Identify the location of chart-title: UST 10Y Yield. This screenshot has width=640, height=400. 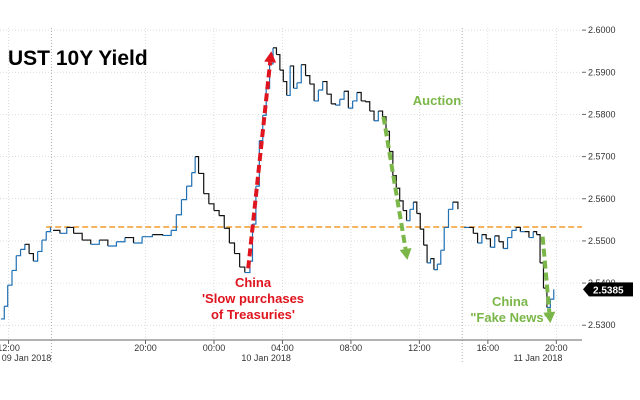
(78, 58).